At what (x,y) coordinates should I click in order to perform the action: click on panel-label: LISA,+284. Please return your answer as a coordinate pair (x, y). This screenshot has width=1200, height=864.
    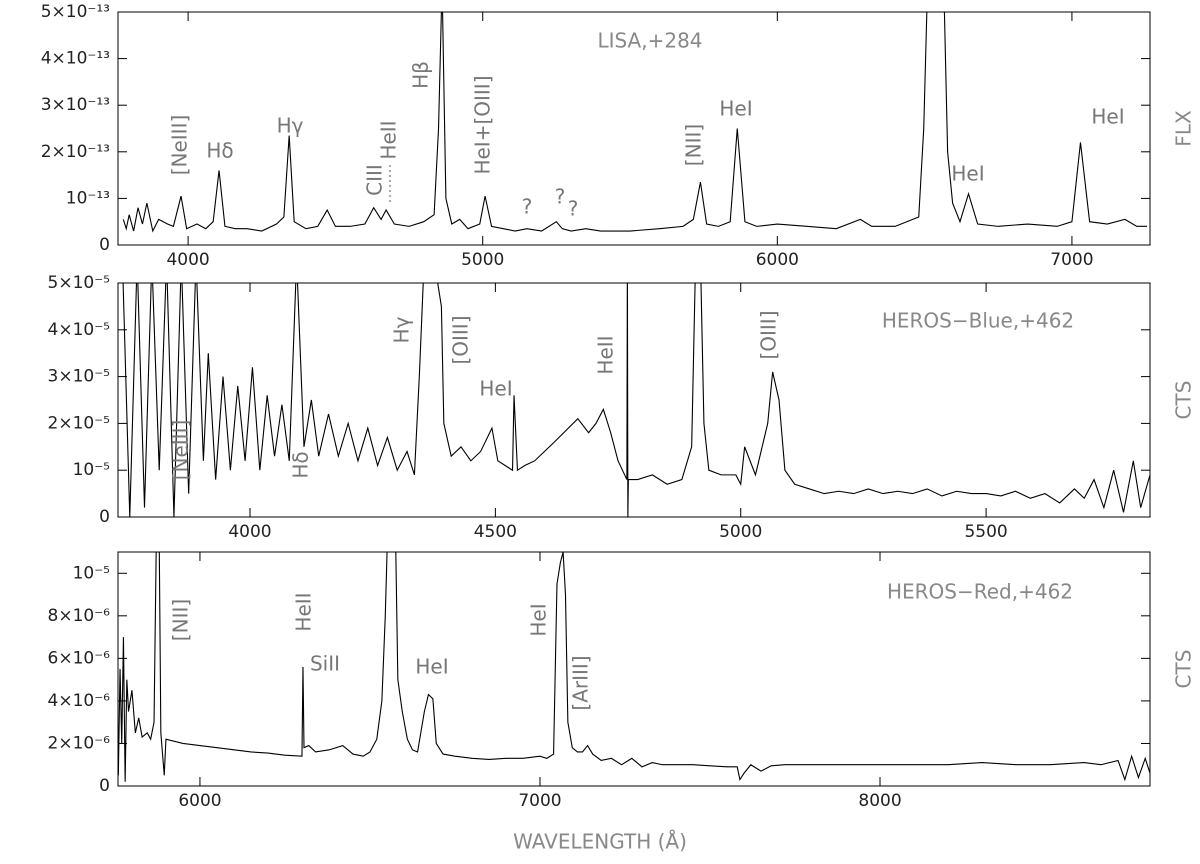
    Looking at the image, I should click on (649, 41).